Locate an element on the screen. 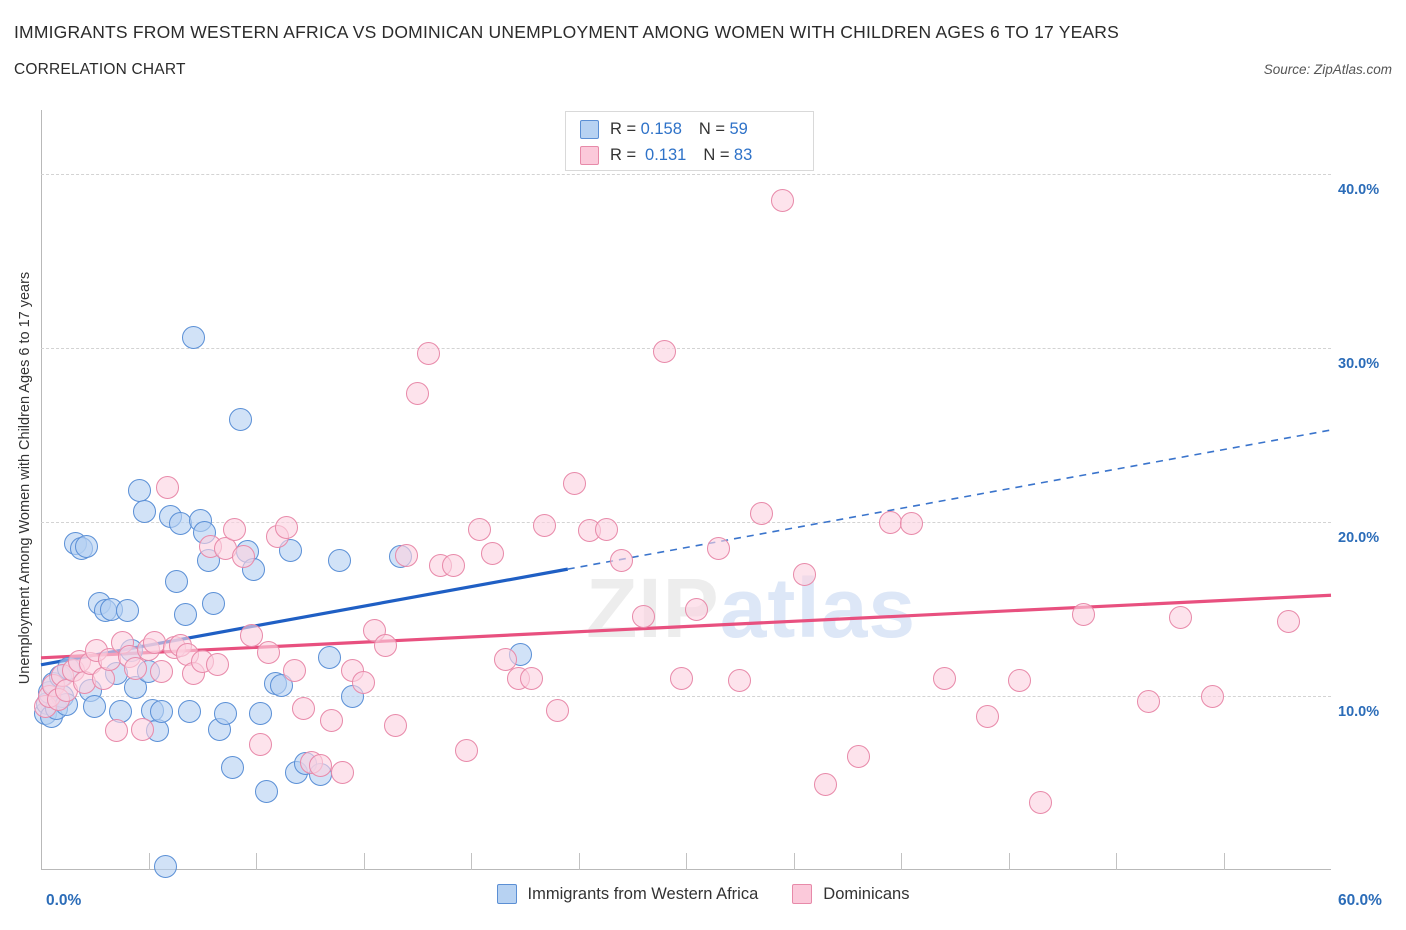 Image resolution: width=1406 pixels, height=930 pixels. x-axis-max-label: 60.0% is located at coordinates (1360, 900).